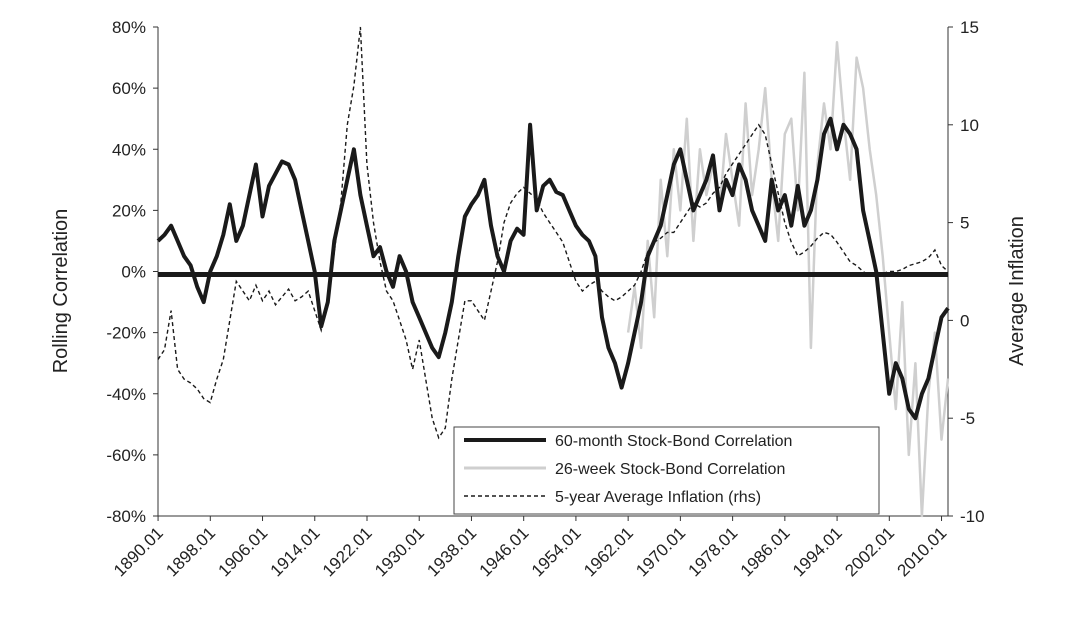 The width and height of the screenshot is (1069, 624). What do you see at coordinates (129, 210) in the screenshot?
I see `y-left-tick-label: 20%` at bounding box center [129, 210].